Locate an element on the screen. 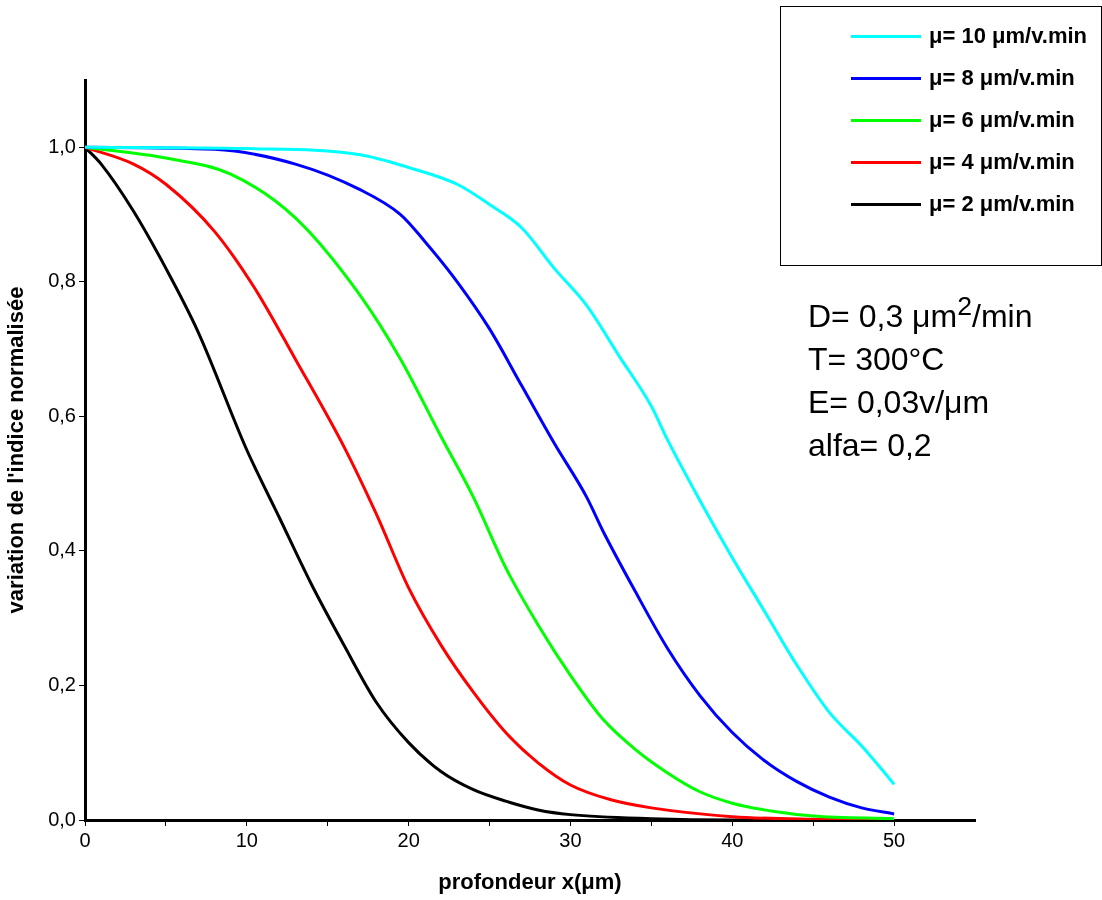 The height and width of the screenshot is (900, 1102). annotation: D= 0,3 μm$^{2}$/min is located at coordinates (920, 313).